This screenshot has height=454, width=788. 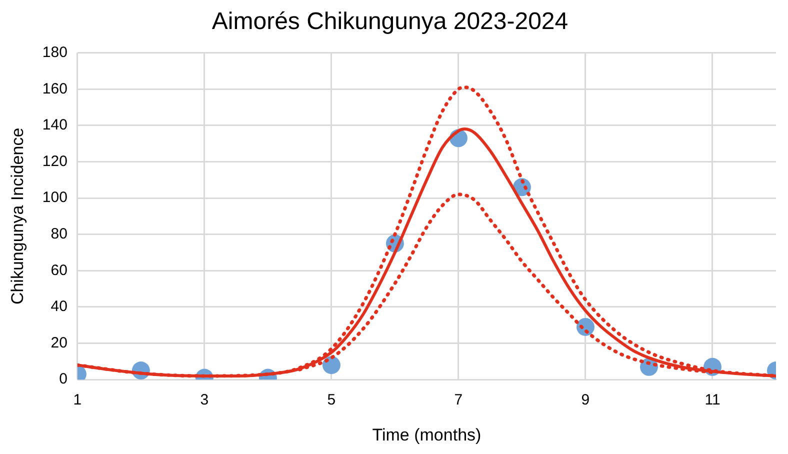 What do you see at coordinates (59, 307) in the screenshot?
I see `y-tick-label: 40` at bounding box center [59, 307].